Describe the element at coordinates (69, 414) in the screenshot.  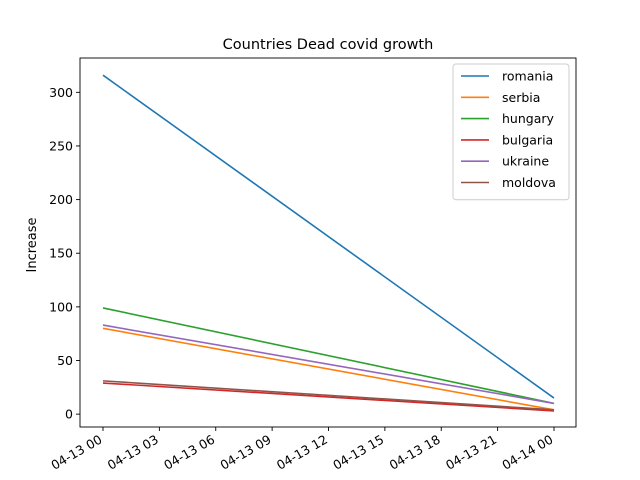
I see `y-tick-label: 0` at that location.